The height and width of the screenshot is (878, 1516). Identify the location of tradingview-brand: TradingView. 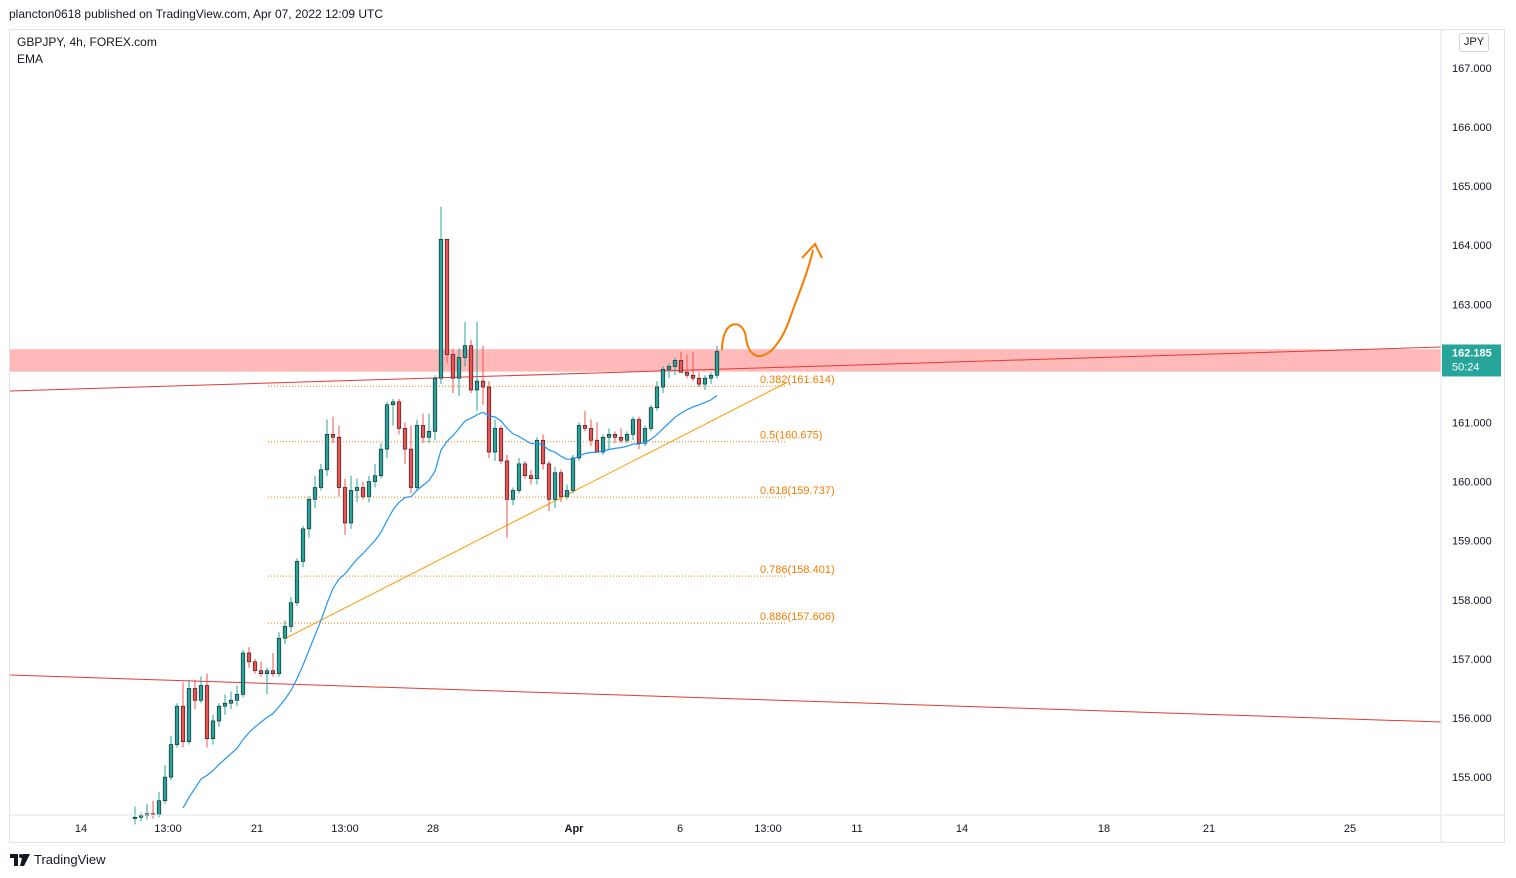
(58, 859).